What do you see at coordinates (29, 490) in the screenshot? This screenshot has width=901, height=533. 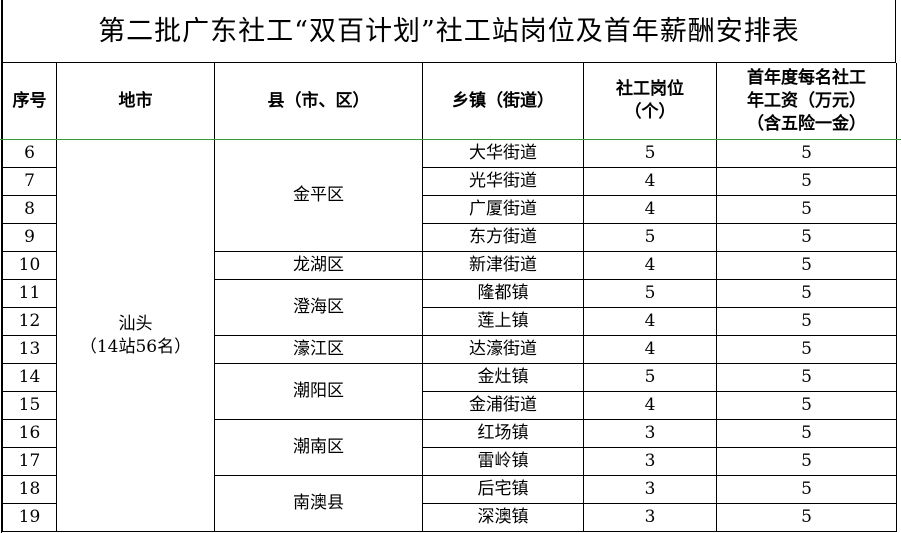 I see `row-number: 18` at bounding box center [29, 490].